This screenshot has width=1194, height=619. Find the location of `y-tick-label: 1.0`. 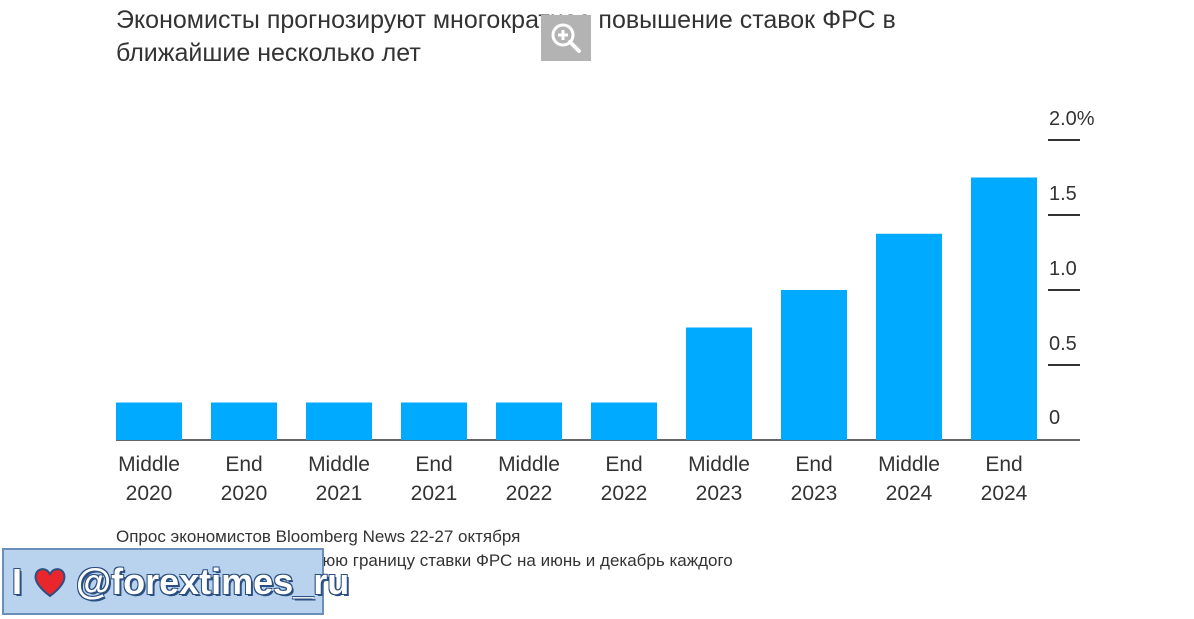

y-tick-label: 1.0 is located at coordinates (1063, 269).